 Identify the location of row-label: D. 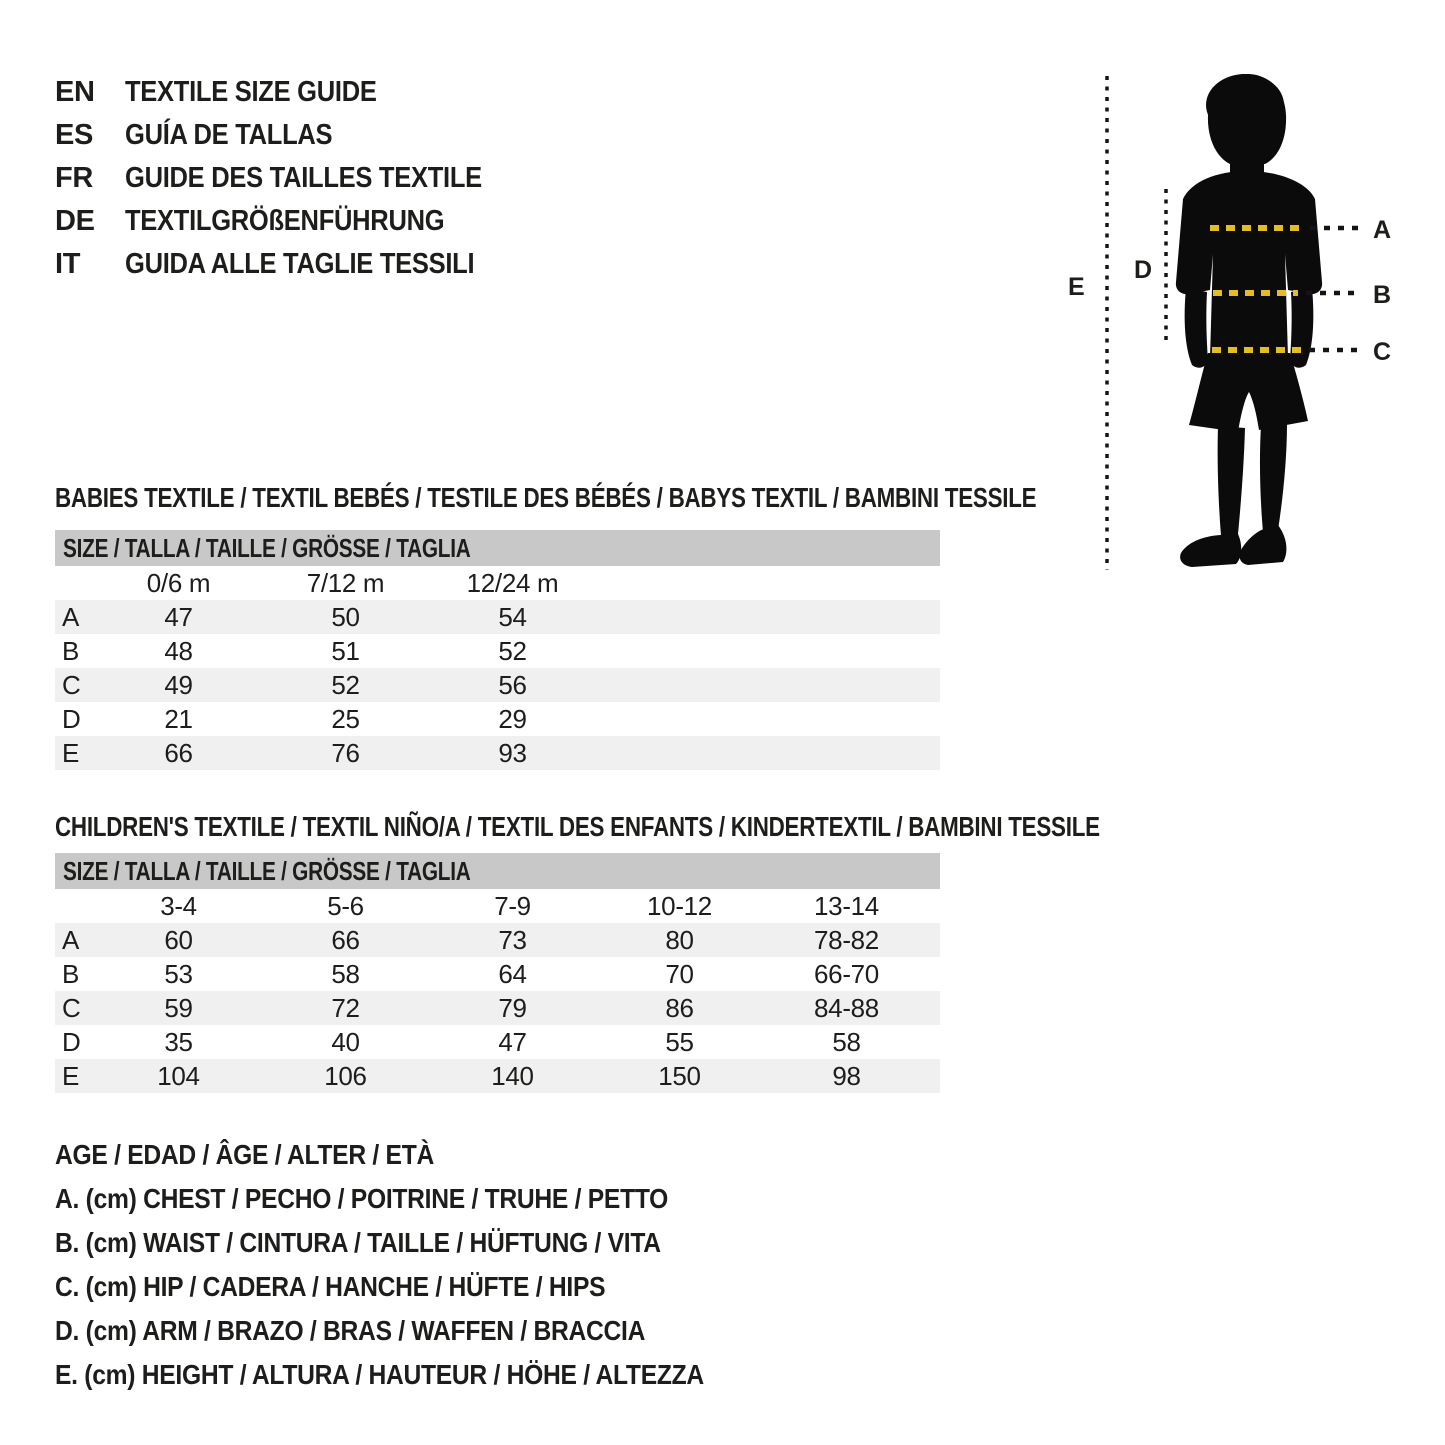
(71, 1041).